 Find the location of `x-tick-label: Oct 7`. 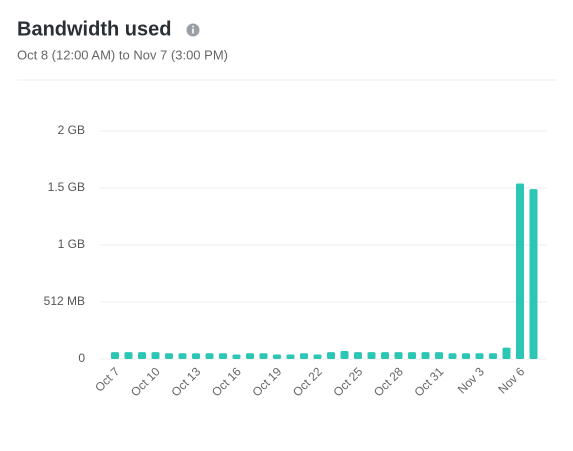

x-tick-label: Oct 7 is located at coordinates (107, 379).